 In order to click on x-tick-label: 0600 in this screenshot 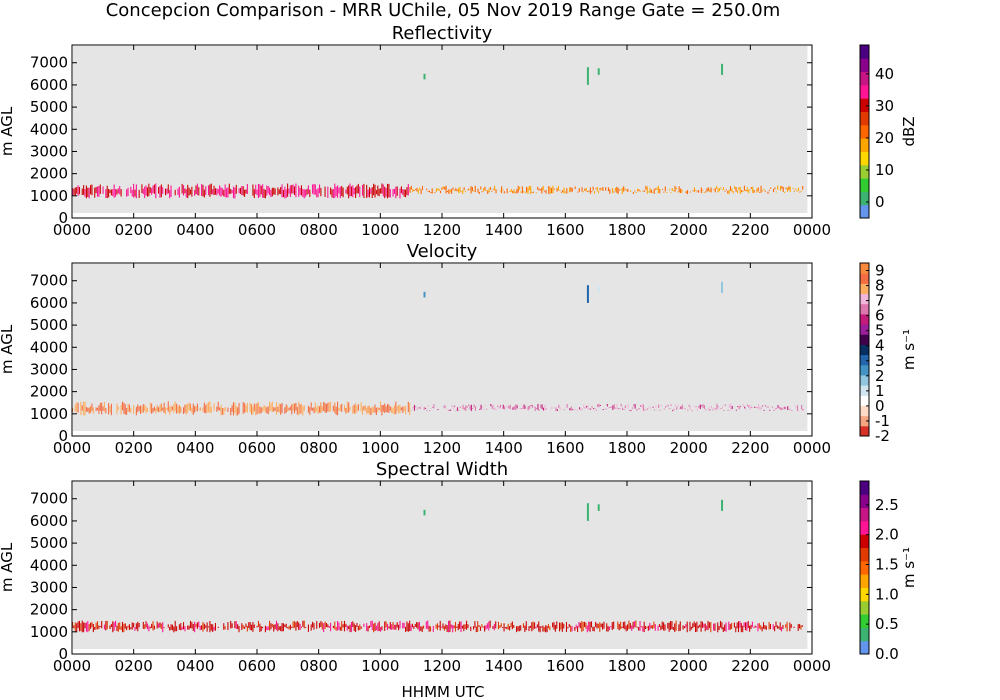, I will do `click(257, 666)`.